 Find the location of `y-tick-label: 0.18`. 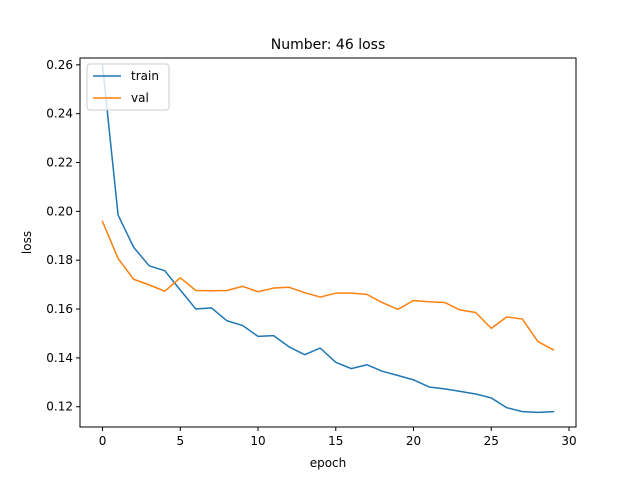

y-tick-label: 0.18 is located at coordinates (59, 260).